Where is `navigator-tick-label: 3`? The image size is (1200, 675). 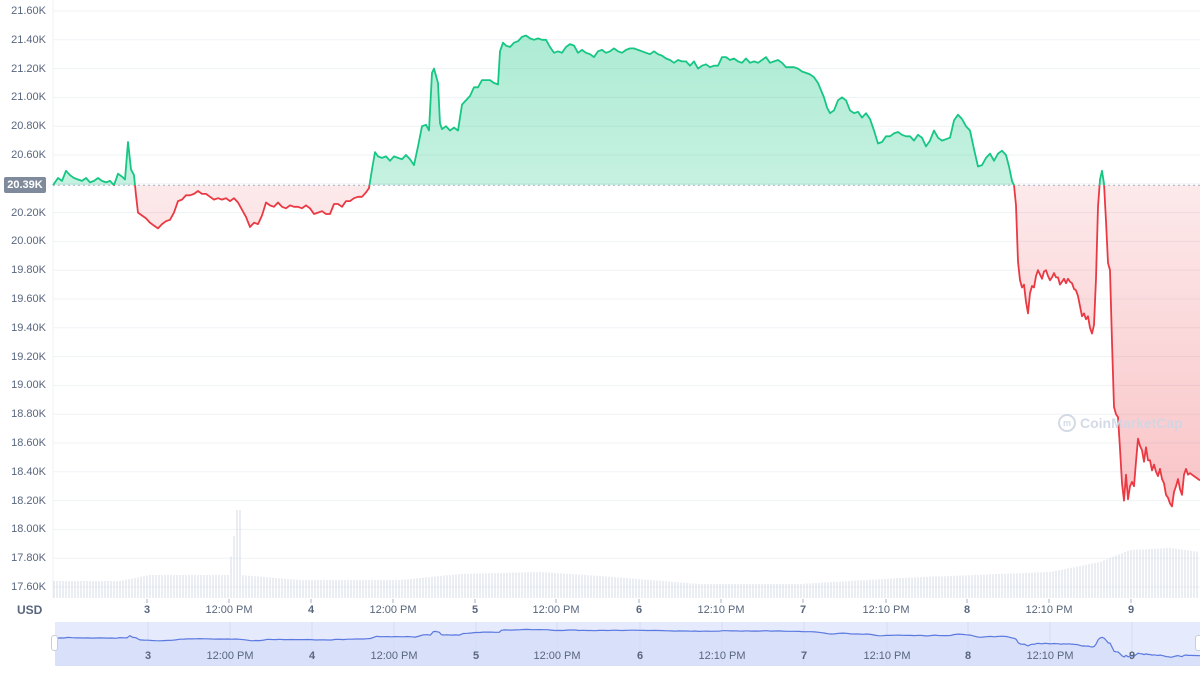
navigator-tick-label: 3 is located at coordinates (148, 656).